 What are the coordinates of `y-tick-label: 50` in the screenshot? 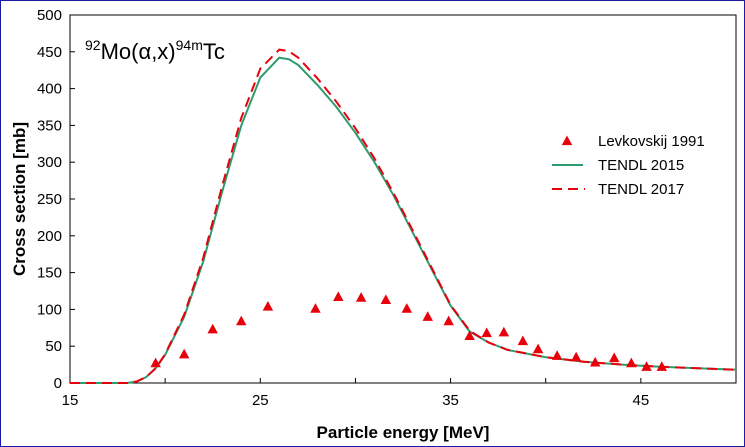 It's located at (53, 346).